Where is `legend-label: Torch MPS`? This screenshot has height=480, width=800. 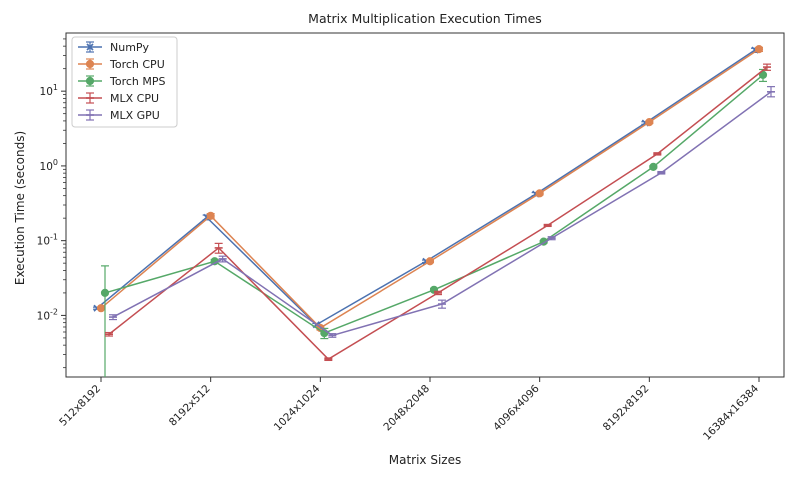 legend-label: Torch MPS is located at coordinates (137, 81).